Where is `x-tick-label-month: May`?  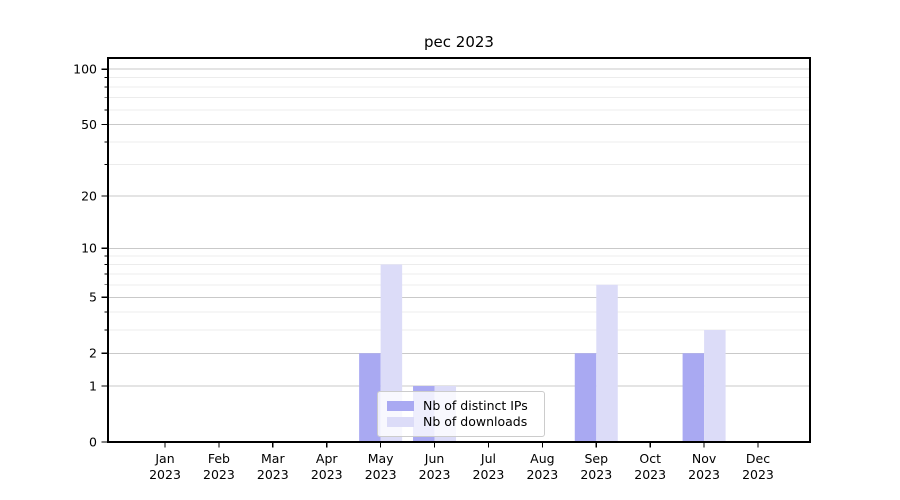 x-tick-label-month: May is located at coordinates (381, 458).